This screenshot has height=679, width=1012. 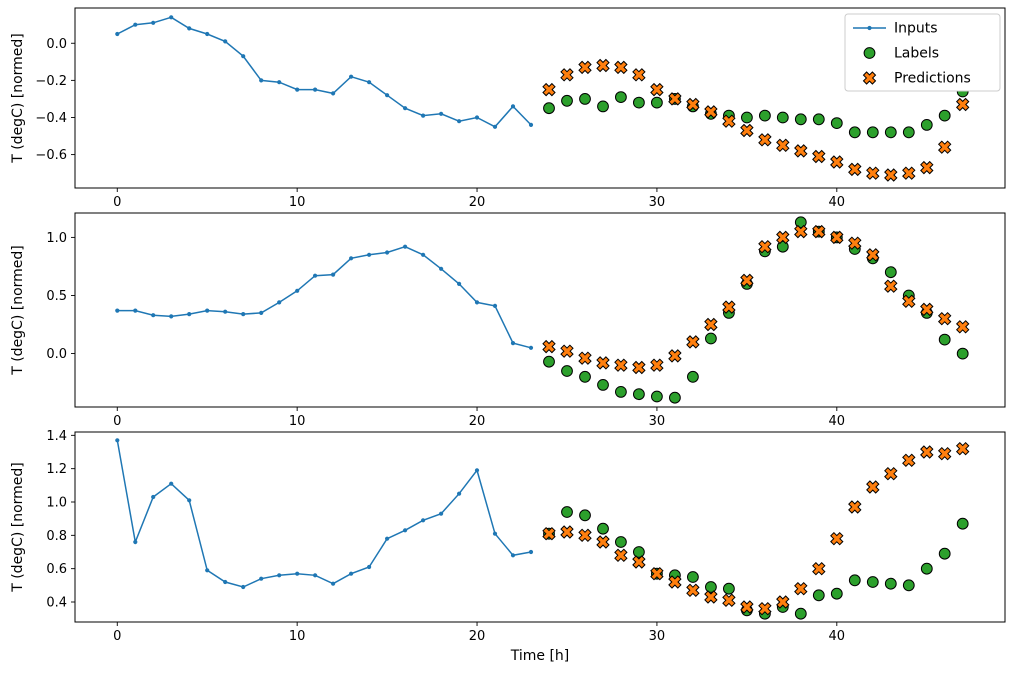 What do you see at coordinates (869, 28) in the screenshot?
I see `legend-inputs-dot-icon` at bounding box center [869, 28].